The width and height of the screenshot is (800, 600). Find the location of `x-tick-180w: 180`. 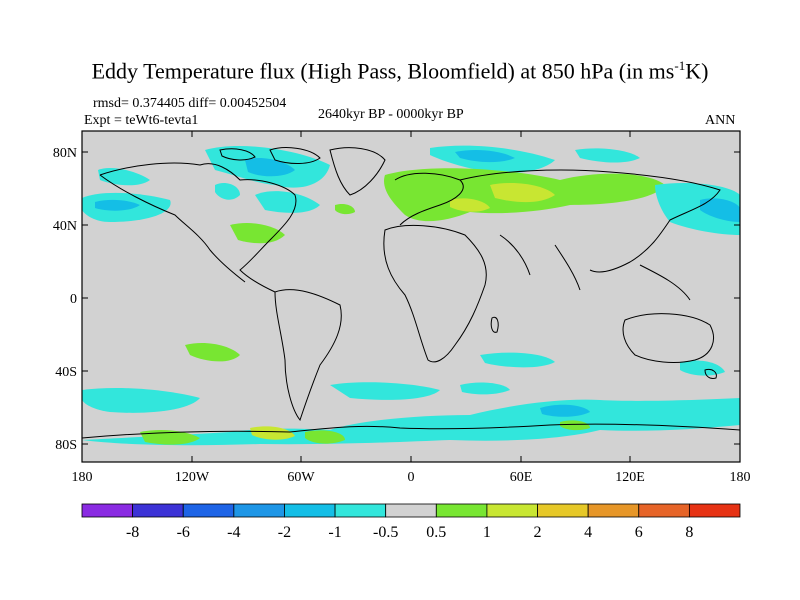

x-tick-180w: 180 is located at coordinates (82, 477).